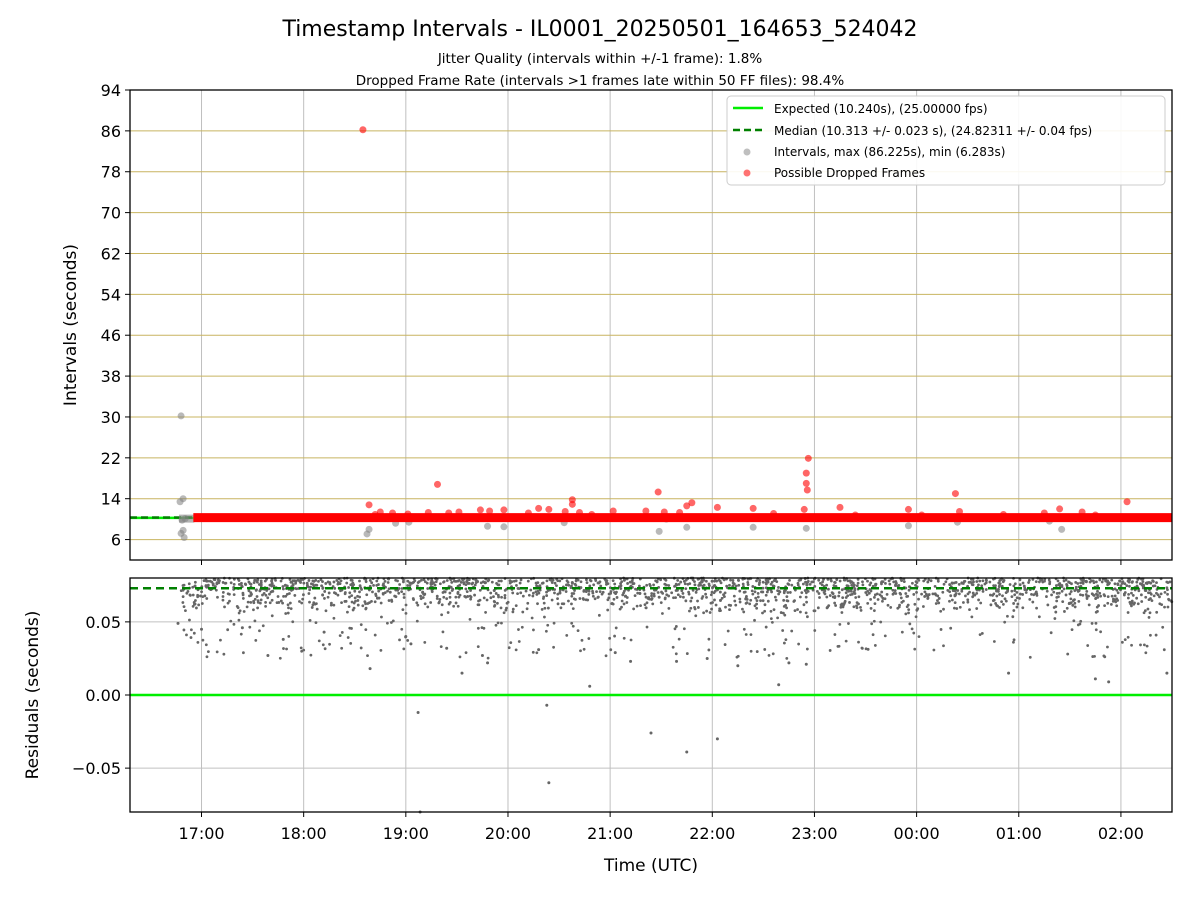 Image resolution: width=1200 pixels, height=900 pixels. I want to click on residuals-y-ticks: −0.05 0.00 0.05, so click(101, 695).